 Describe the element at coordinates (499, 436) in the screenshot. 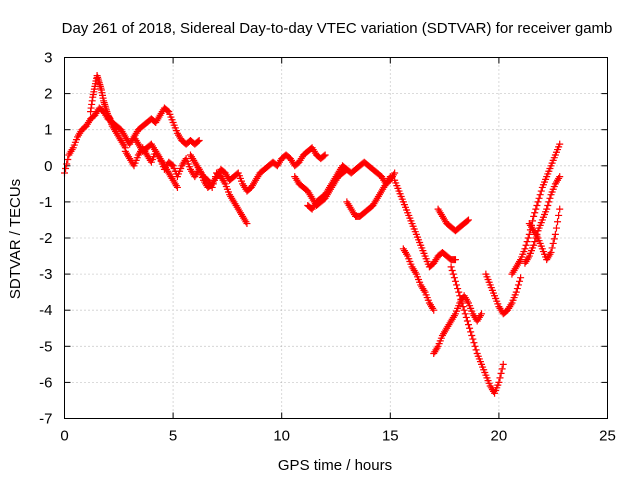

I see `x-tick-label: 20` at that location.